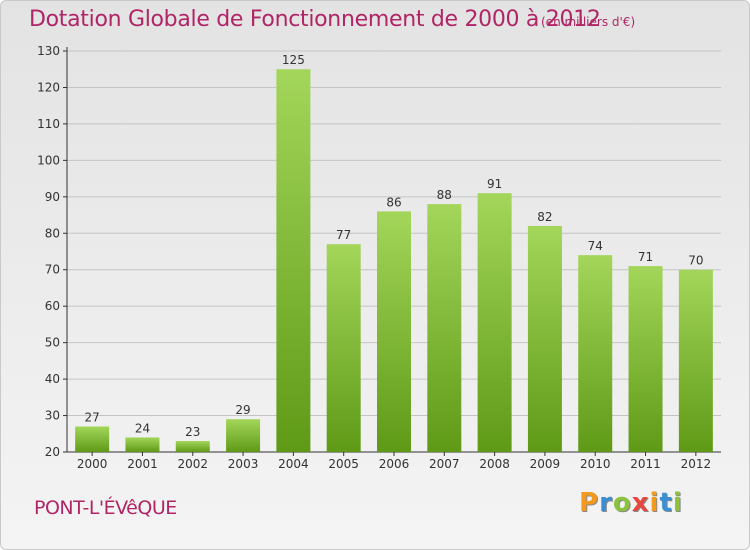  Describe the element at coordinates (343, 235) in the screenshot. I see `data-label: 77` at that location.